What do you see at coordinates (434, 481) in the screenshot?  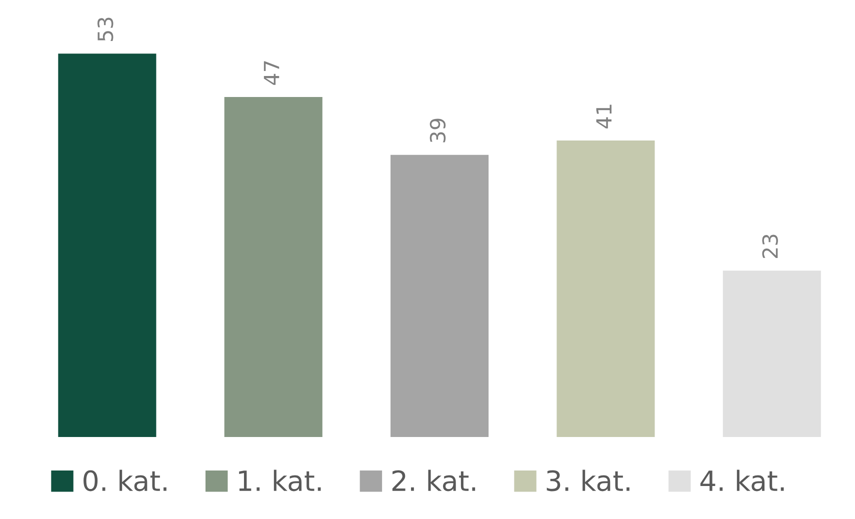 I see `legend-label: 2. kat.` at bounding box center [434, 481].